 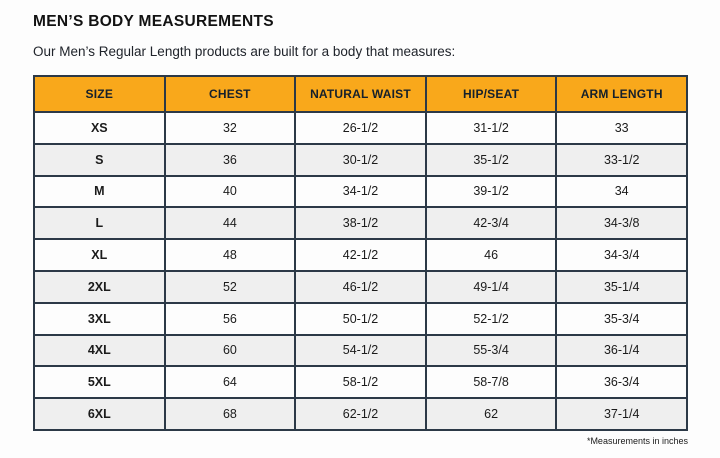 I want to click on natural-waist-cell: 54-1/2, so click(x=360, y=350).